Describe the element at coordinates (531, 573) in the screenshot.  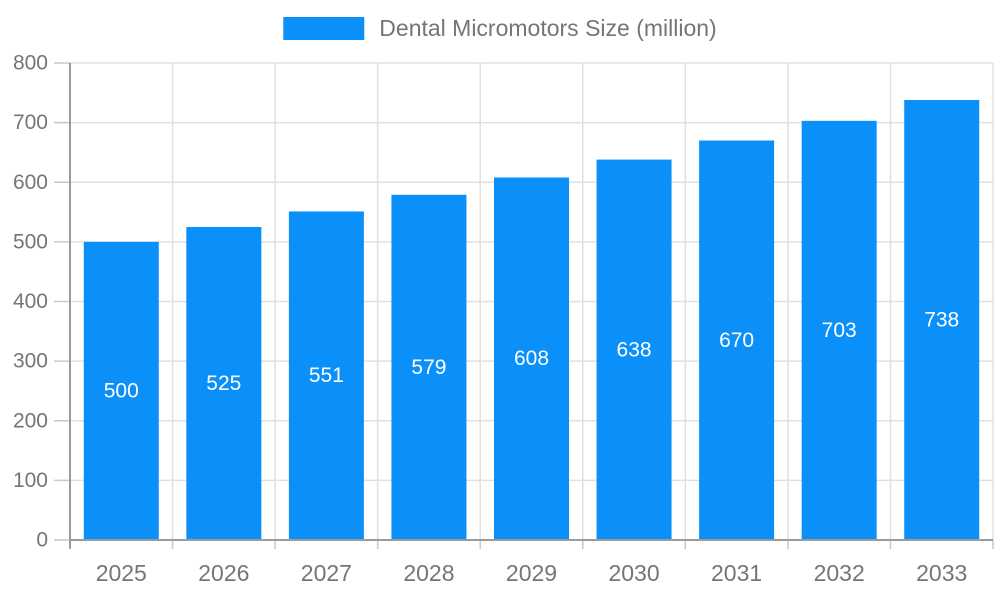
I see `x-axis-label: 2029` at that location.